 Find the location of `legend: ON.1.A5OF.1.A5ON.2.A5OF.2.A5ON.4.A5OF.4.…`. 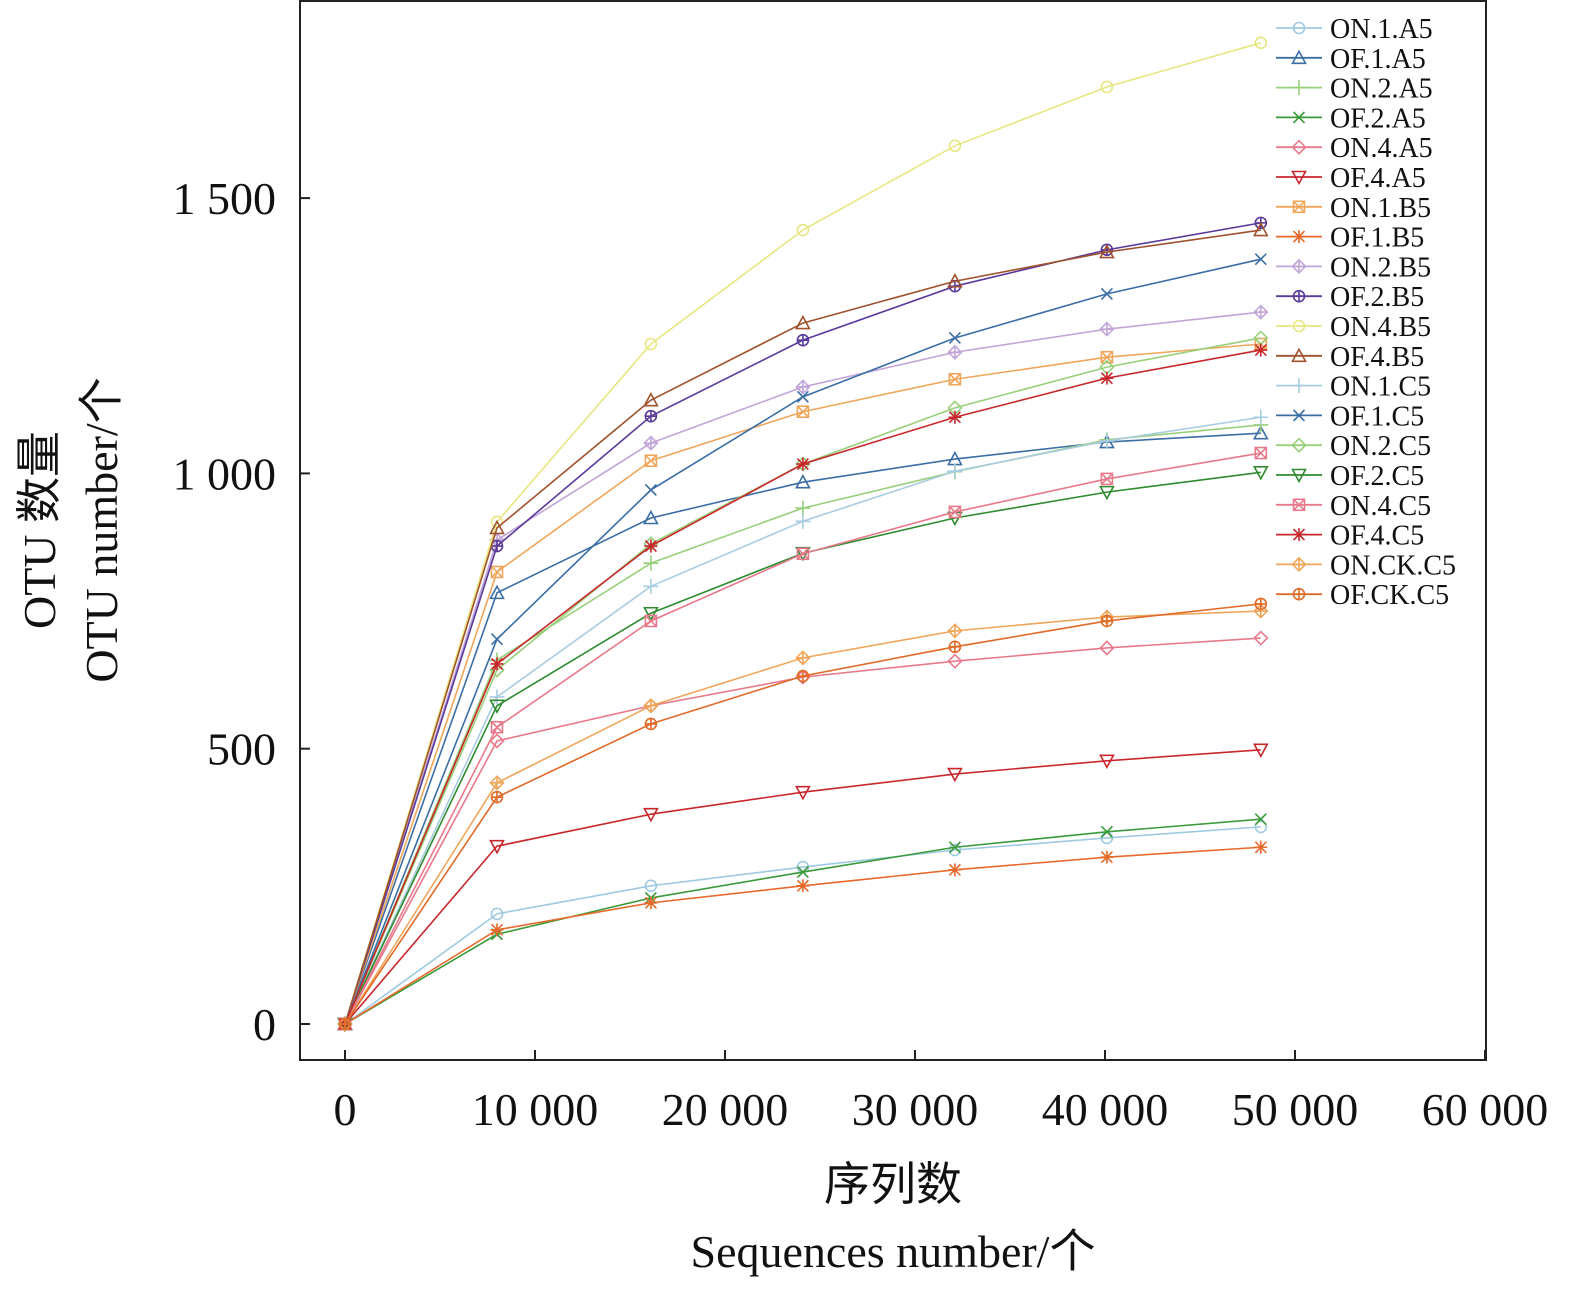

legend: ON.1.A5OF.1.A5ON.2.A5OF.2.A5ON.4.A5OF.4.… is located at coordinates (1366, 312).